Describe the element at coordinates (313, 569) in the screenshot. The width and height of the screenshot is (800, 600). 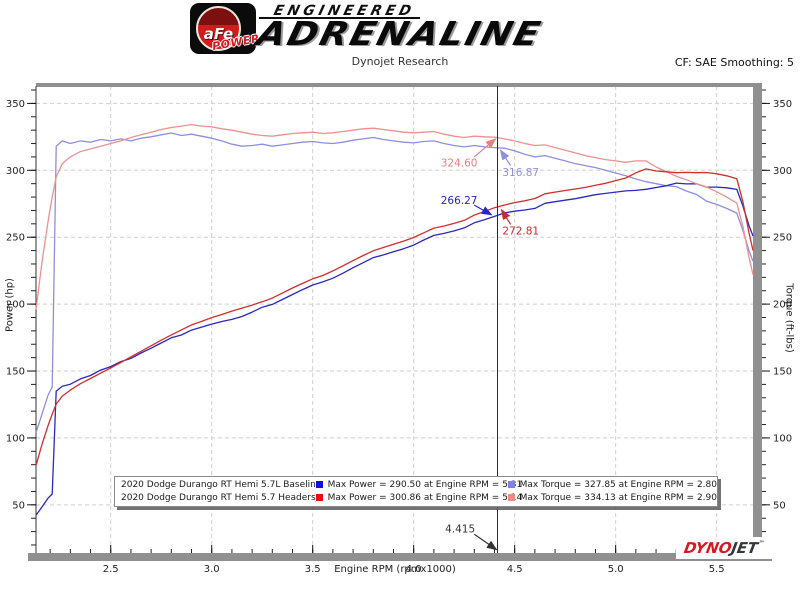
I see `x-tick-label: 3.5` at that location.